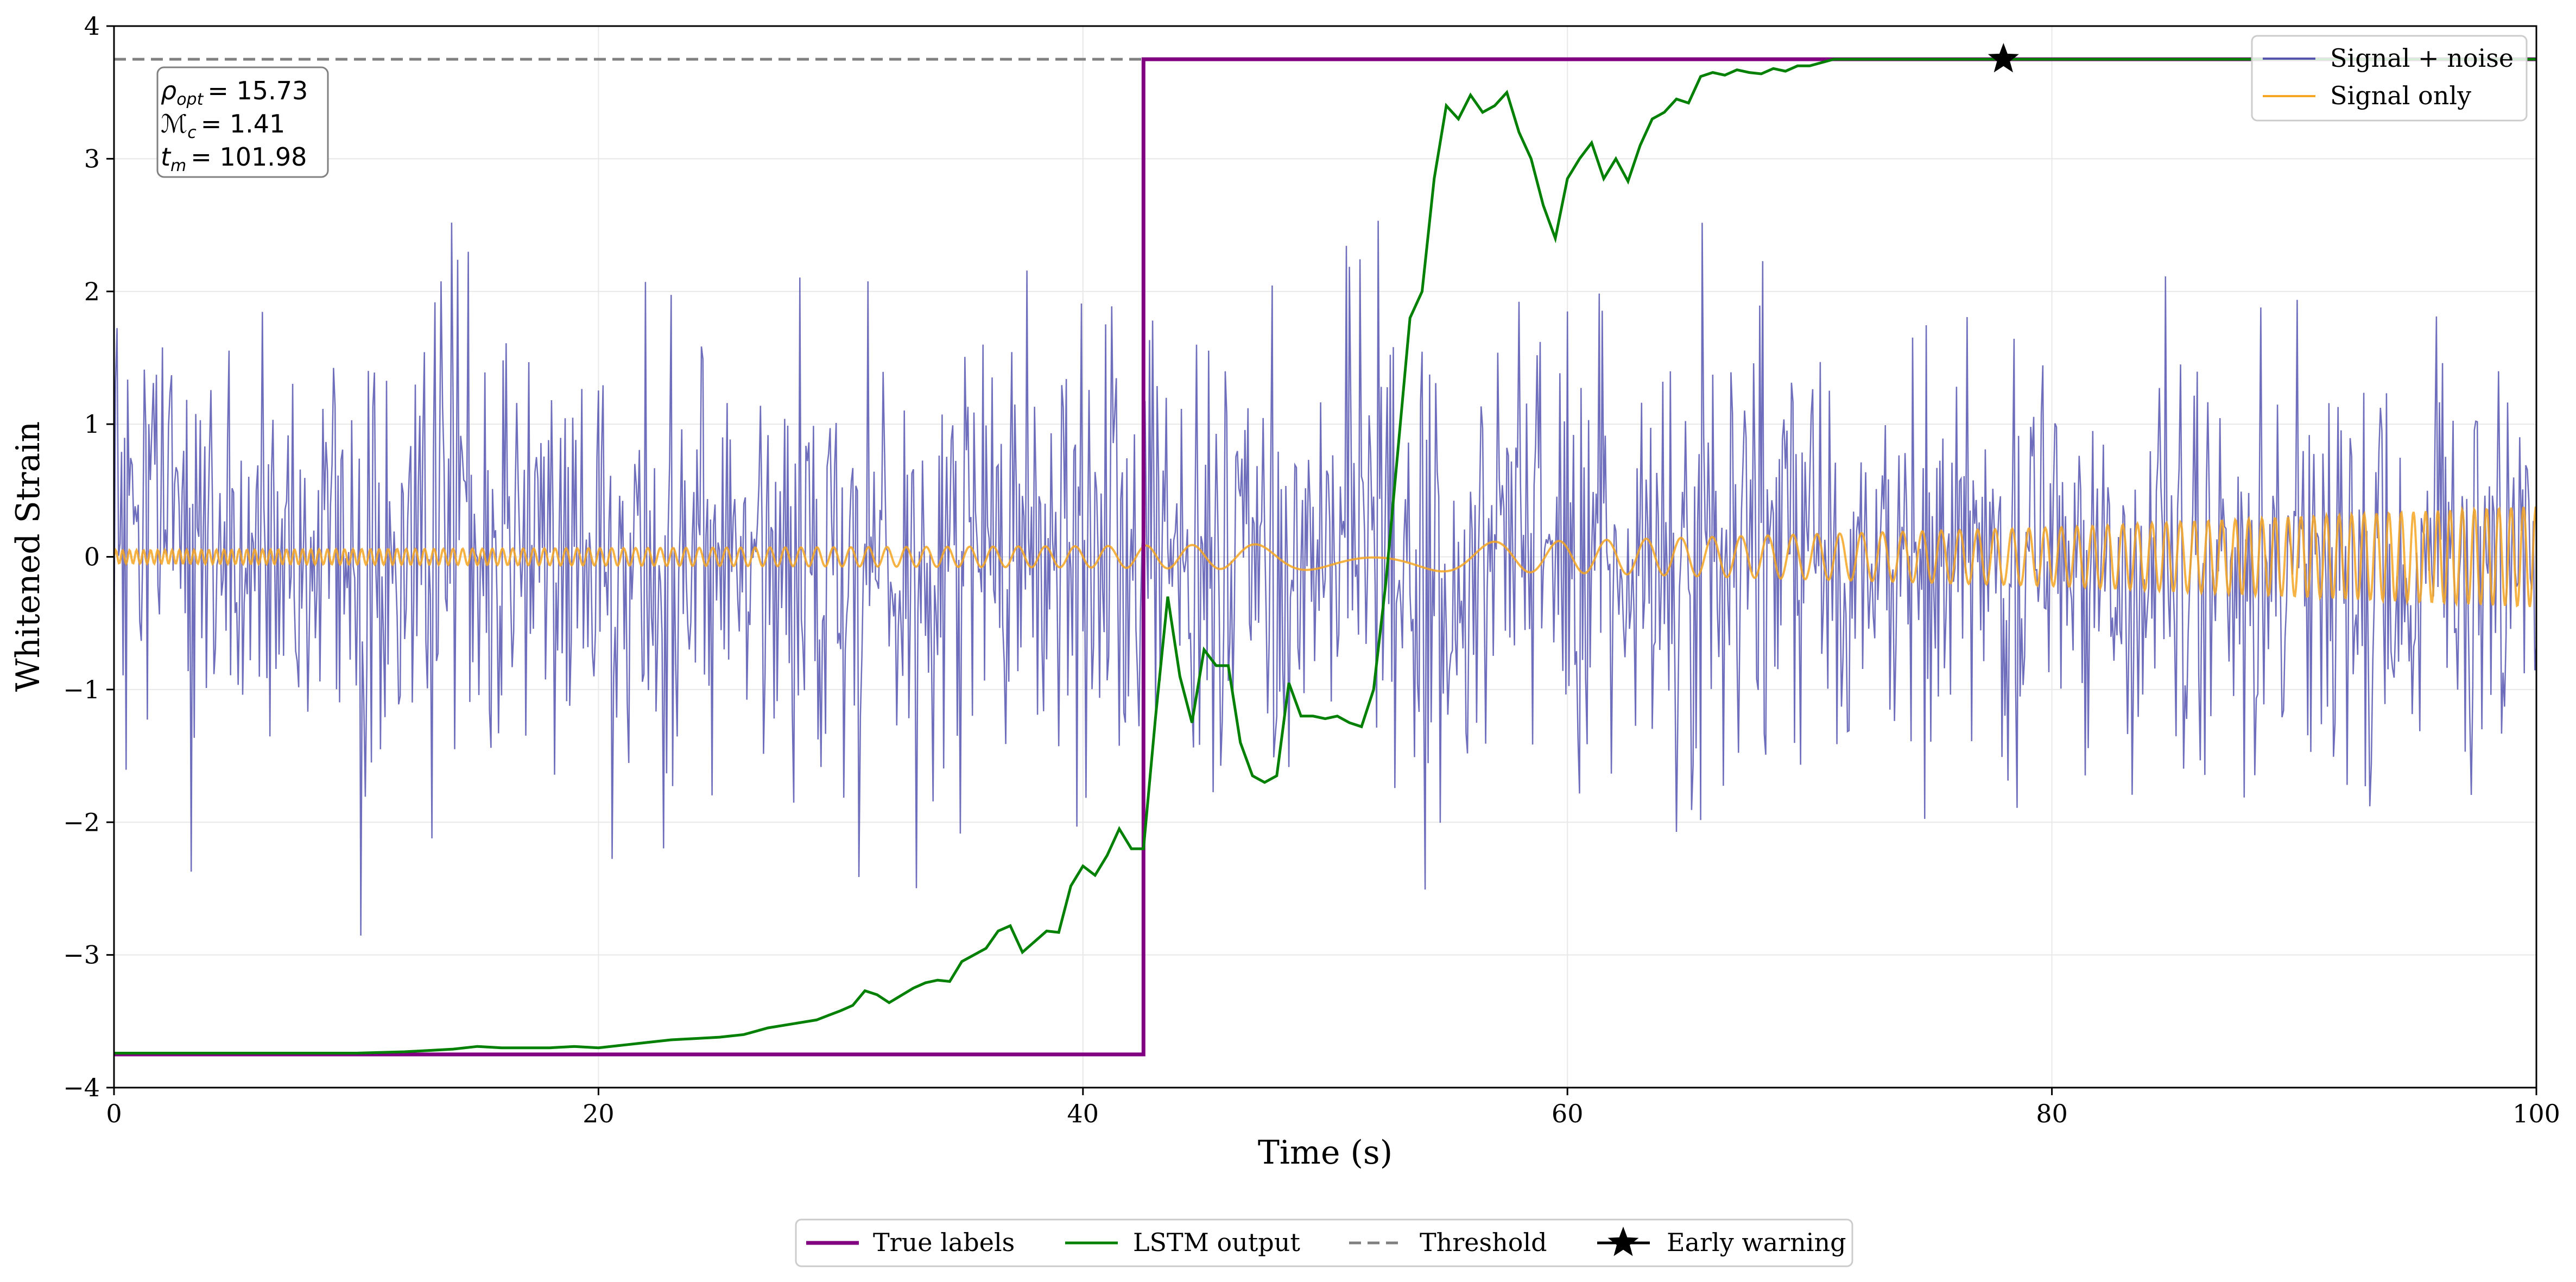 Image resolution: width=2576 pixels, height=1282 pixels. What do you see at coordinates (81, 1087) in the screenshot?
I see `y-tick-label: −4` at bounding box center [81, 1087].